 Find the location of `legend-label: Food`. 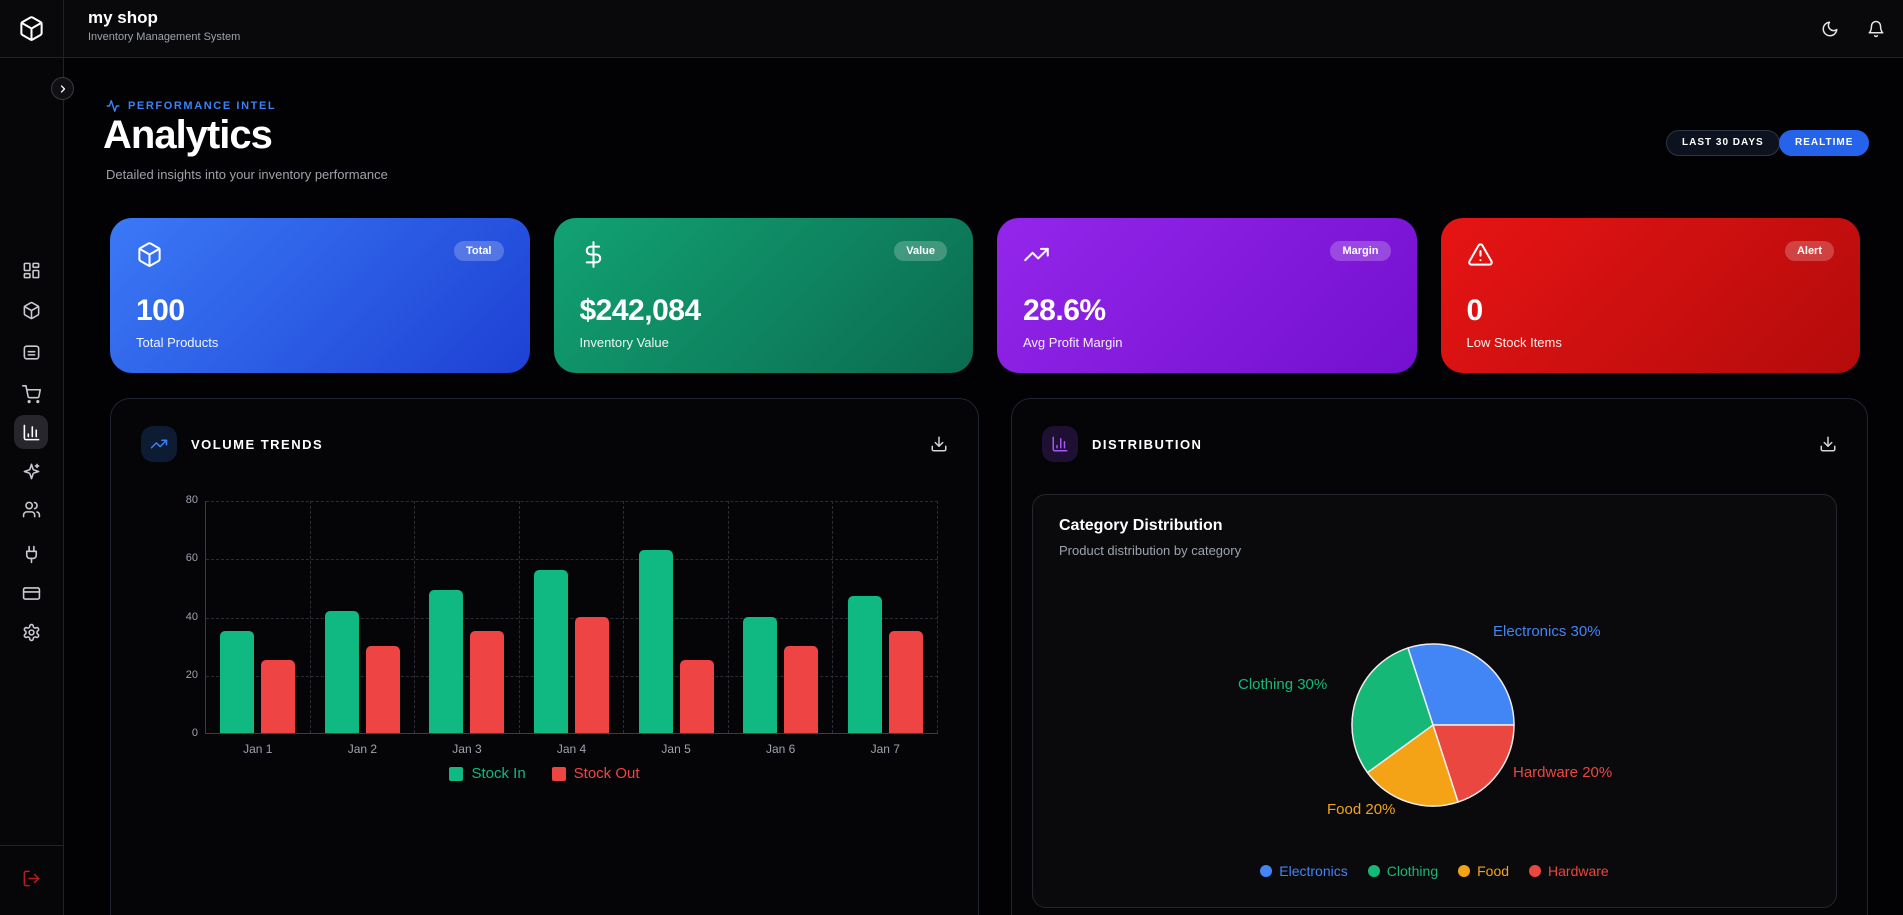

legend-label: Food is located at coordinates (1493, 871).